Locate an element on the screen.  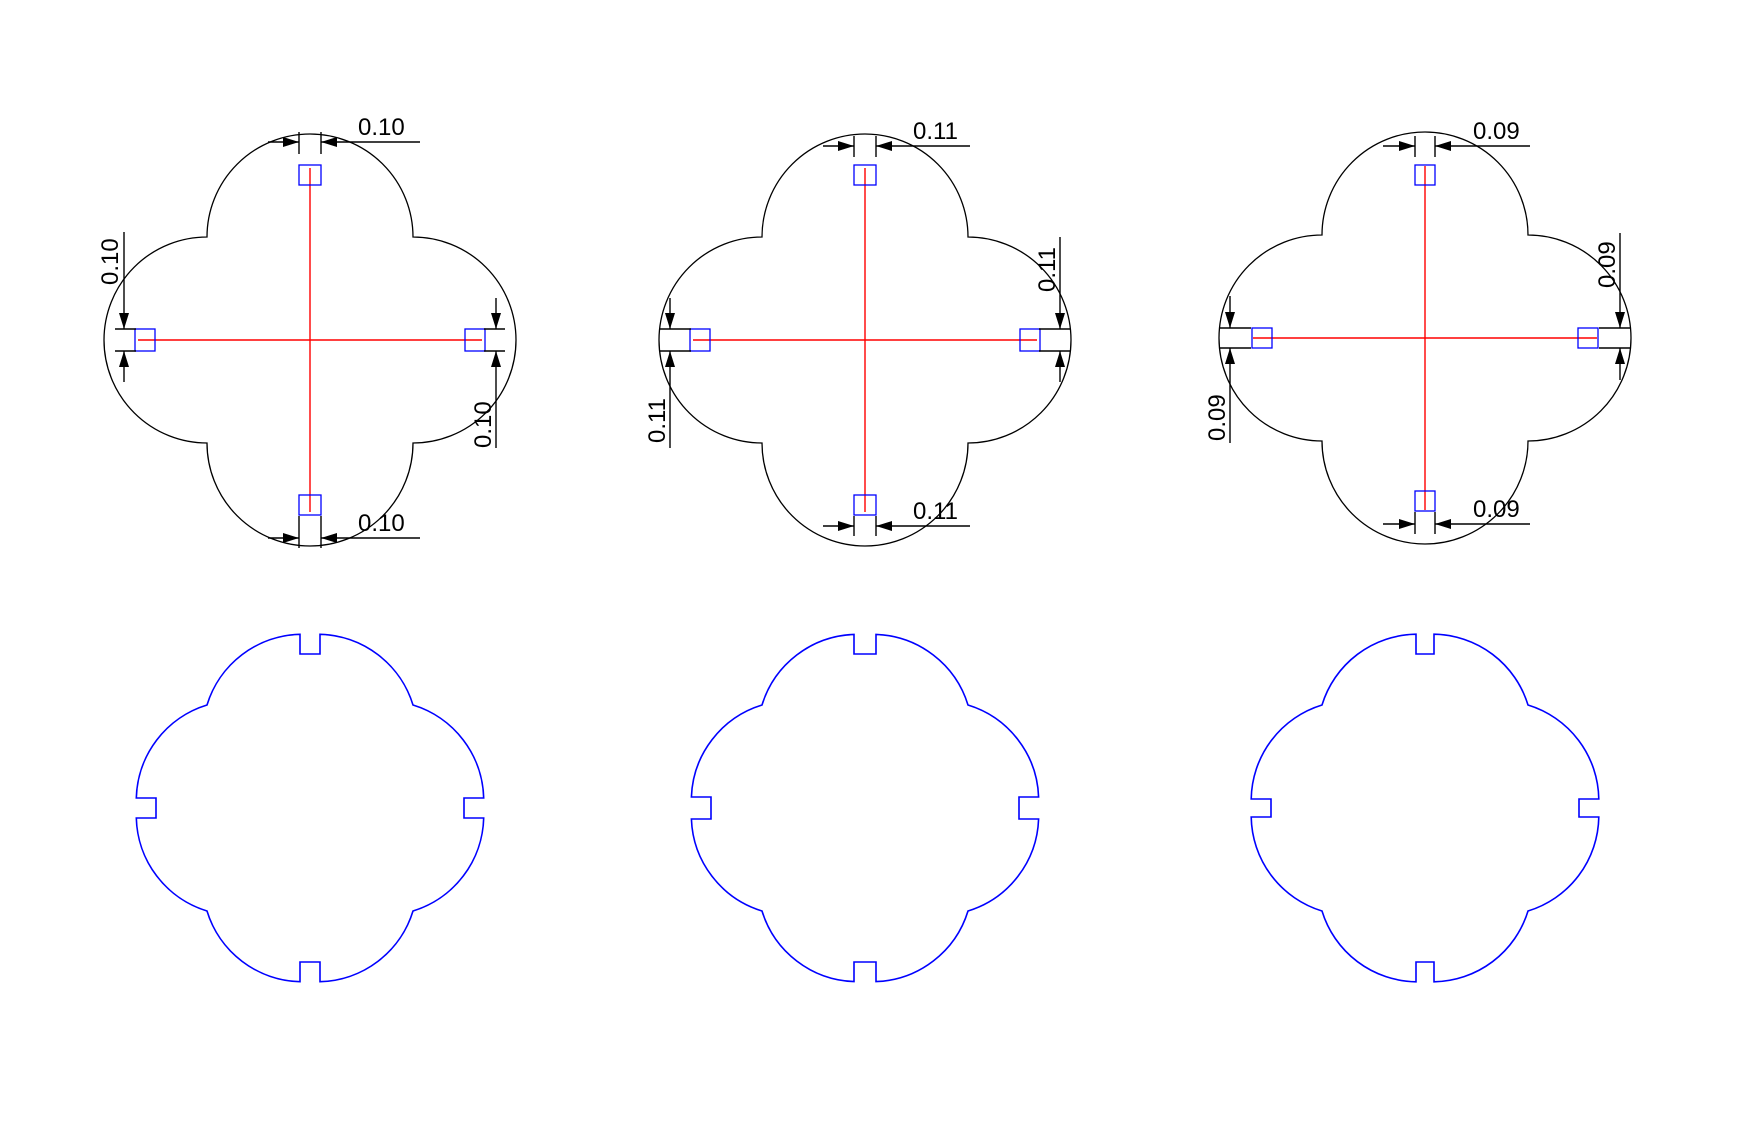
dimension-label-top: 0.09 is located at coordinates (1496, 131).